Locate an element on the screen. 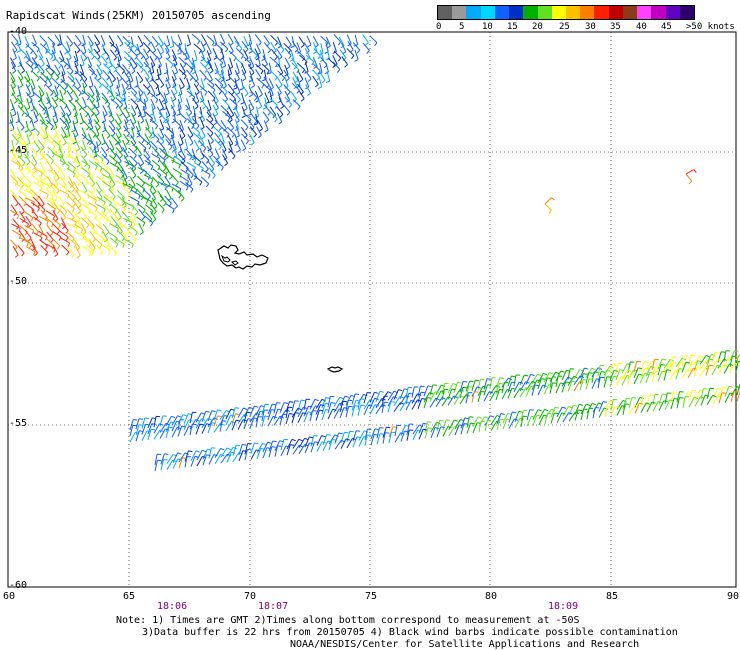  kerguelen-islands is located at coordinates (243, 257).